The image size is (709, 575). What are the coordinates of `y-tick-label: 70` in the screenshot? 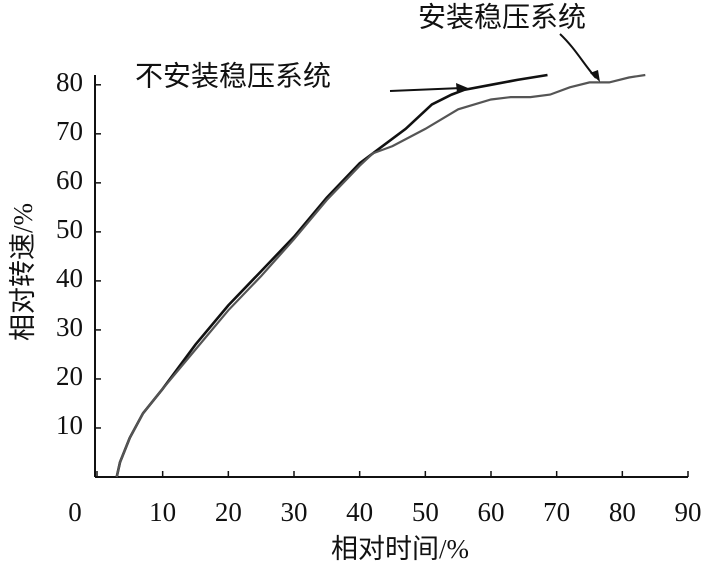 It's located at (69, 131).